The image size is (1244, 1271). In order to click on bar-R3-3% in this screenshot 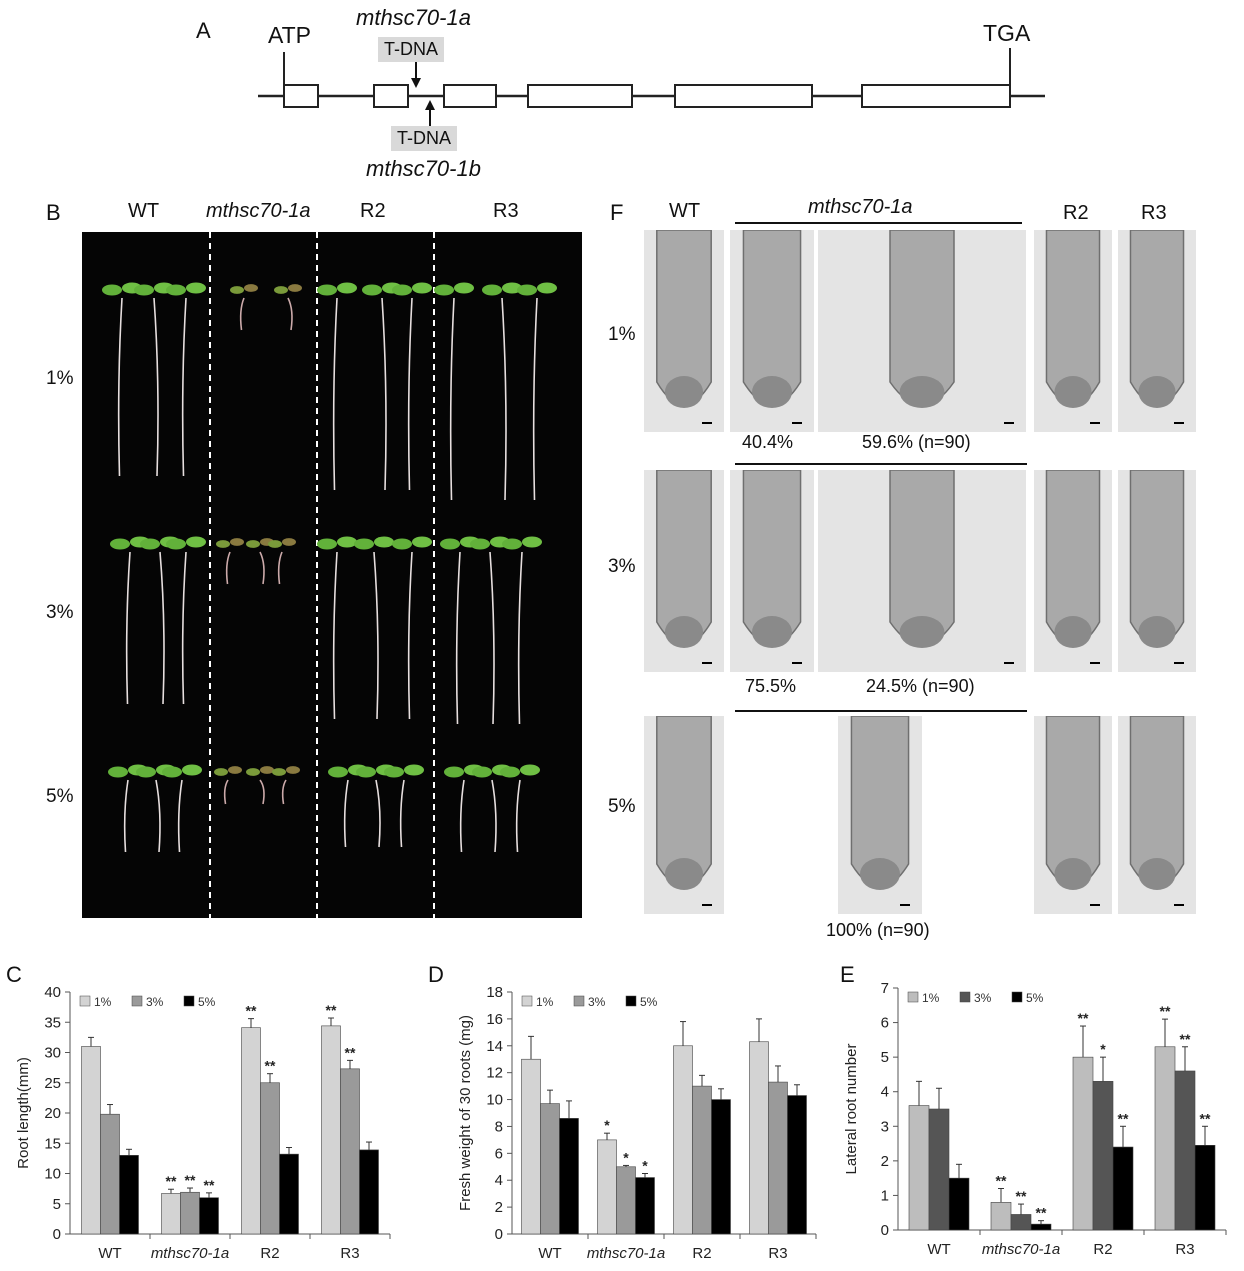, I will do `click(350, 1151)`.